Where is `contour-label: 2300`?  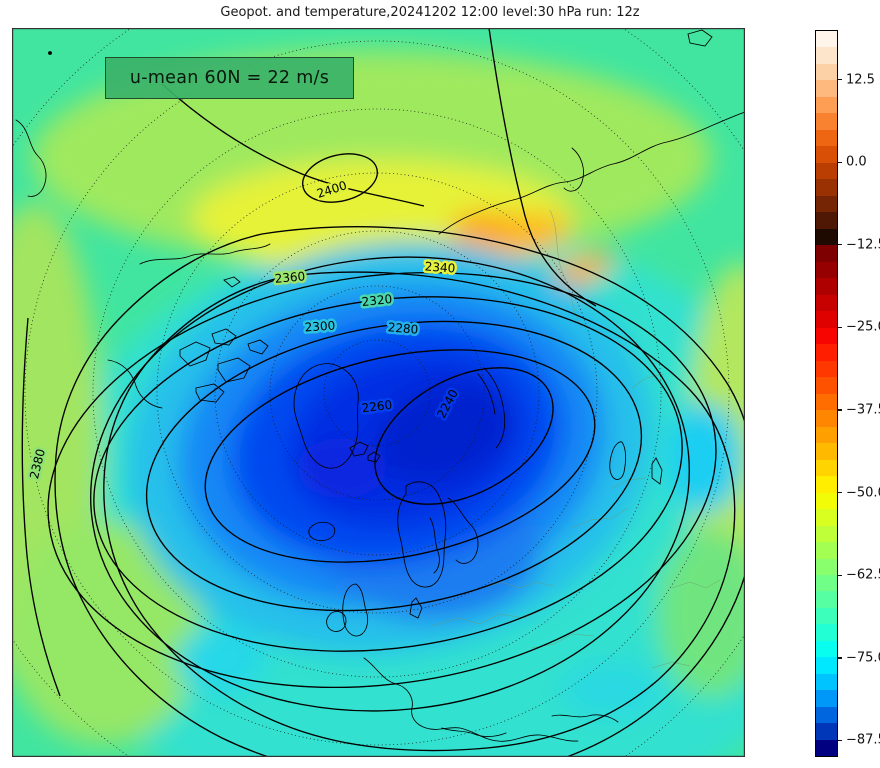 contour-label: 2300 is located at coordinates (319, 326).